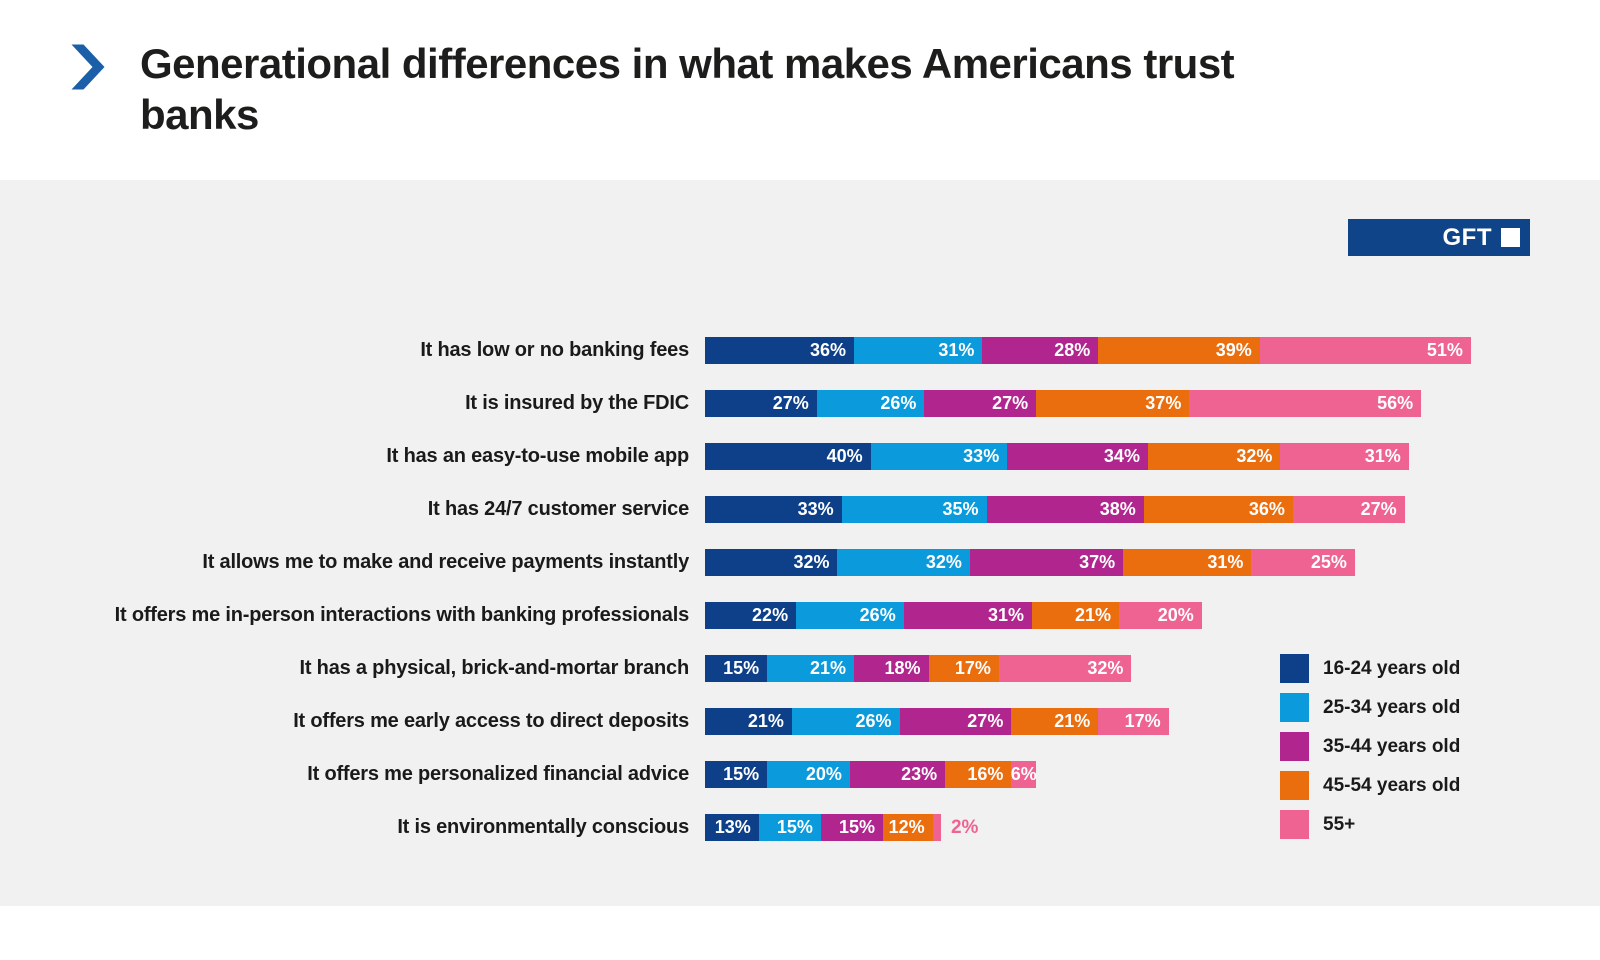  What do you see at coordinates (558, 509) in the screenshot?
I see `category-label: It has 24/7 customer service` at bounding box center [558, 509].